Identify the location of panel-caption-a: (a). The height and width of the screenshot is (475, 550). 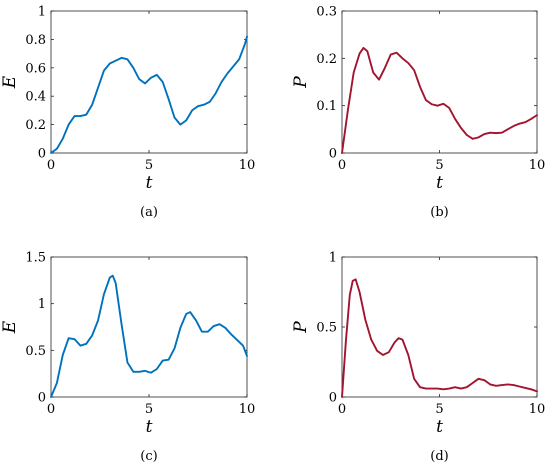
(149, 212).